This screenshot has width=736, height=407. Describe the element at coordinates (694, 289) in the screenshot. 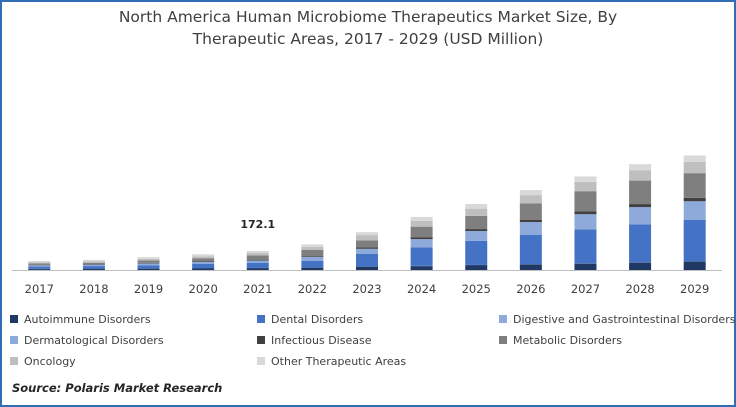

I see `x-tick-label-2029: 2029` at that location.